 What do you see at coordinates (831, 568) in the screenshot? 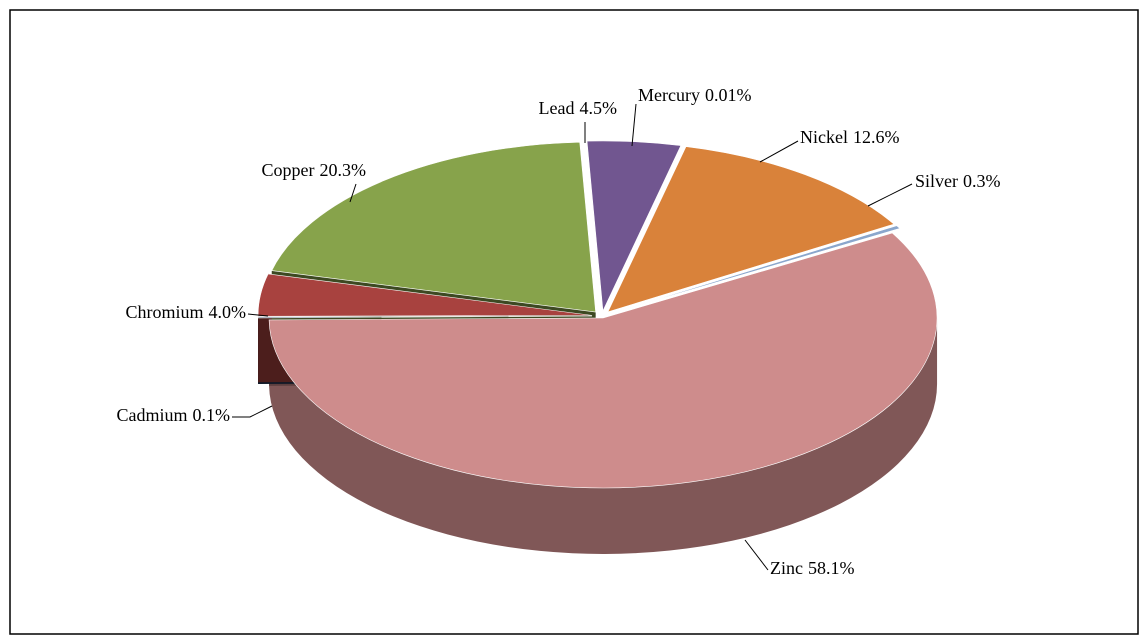
I see `value-label: 58.1%` at bounding box center [831, 568].